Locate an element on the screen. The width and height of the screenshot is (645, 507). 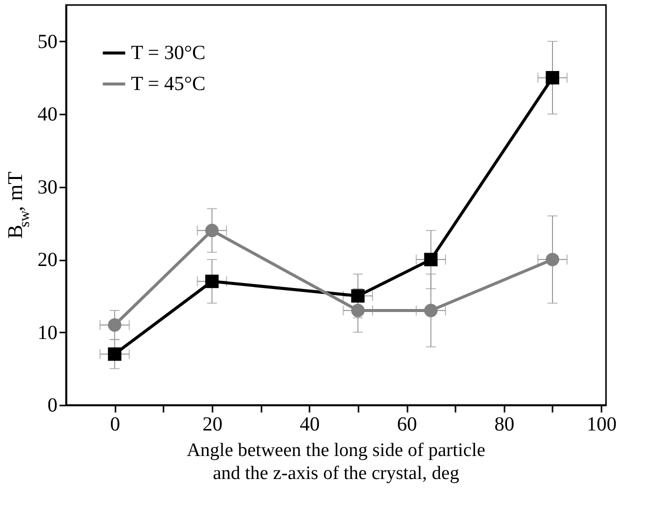
y-tick-label: 20 is located at coordinates (48, 260).